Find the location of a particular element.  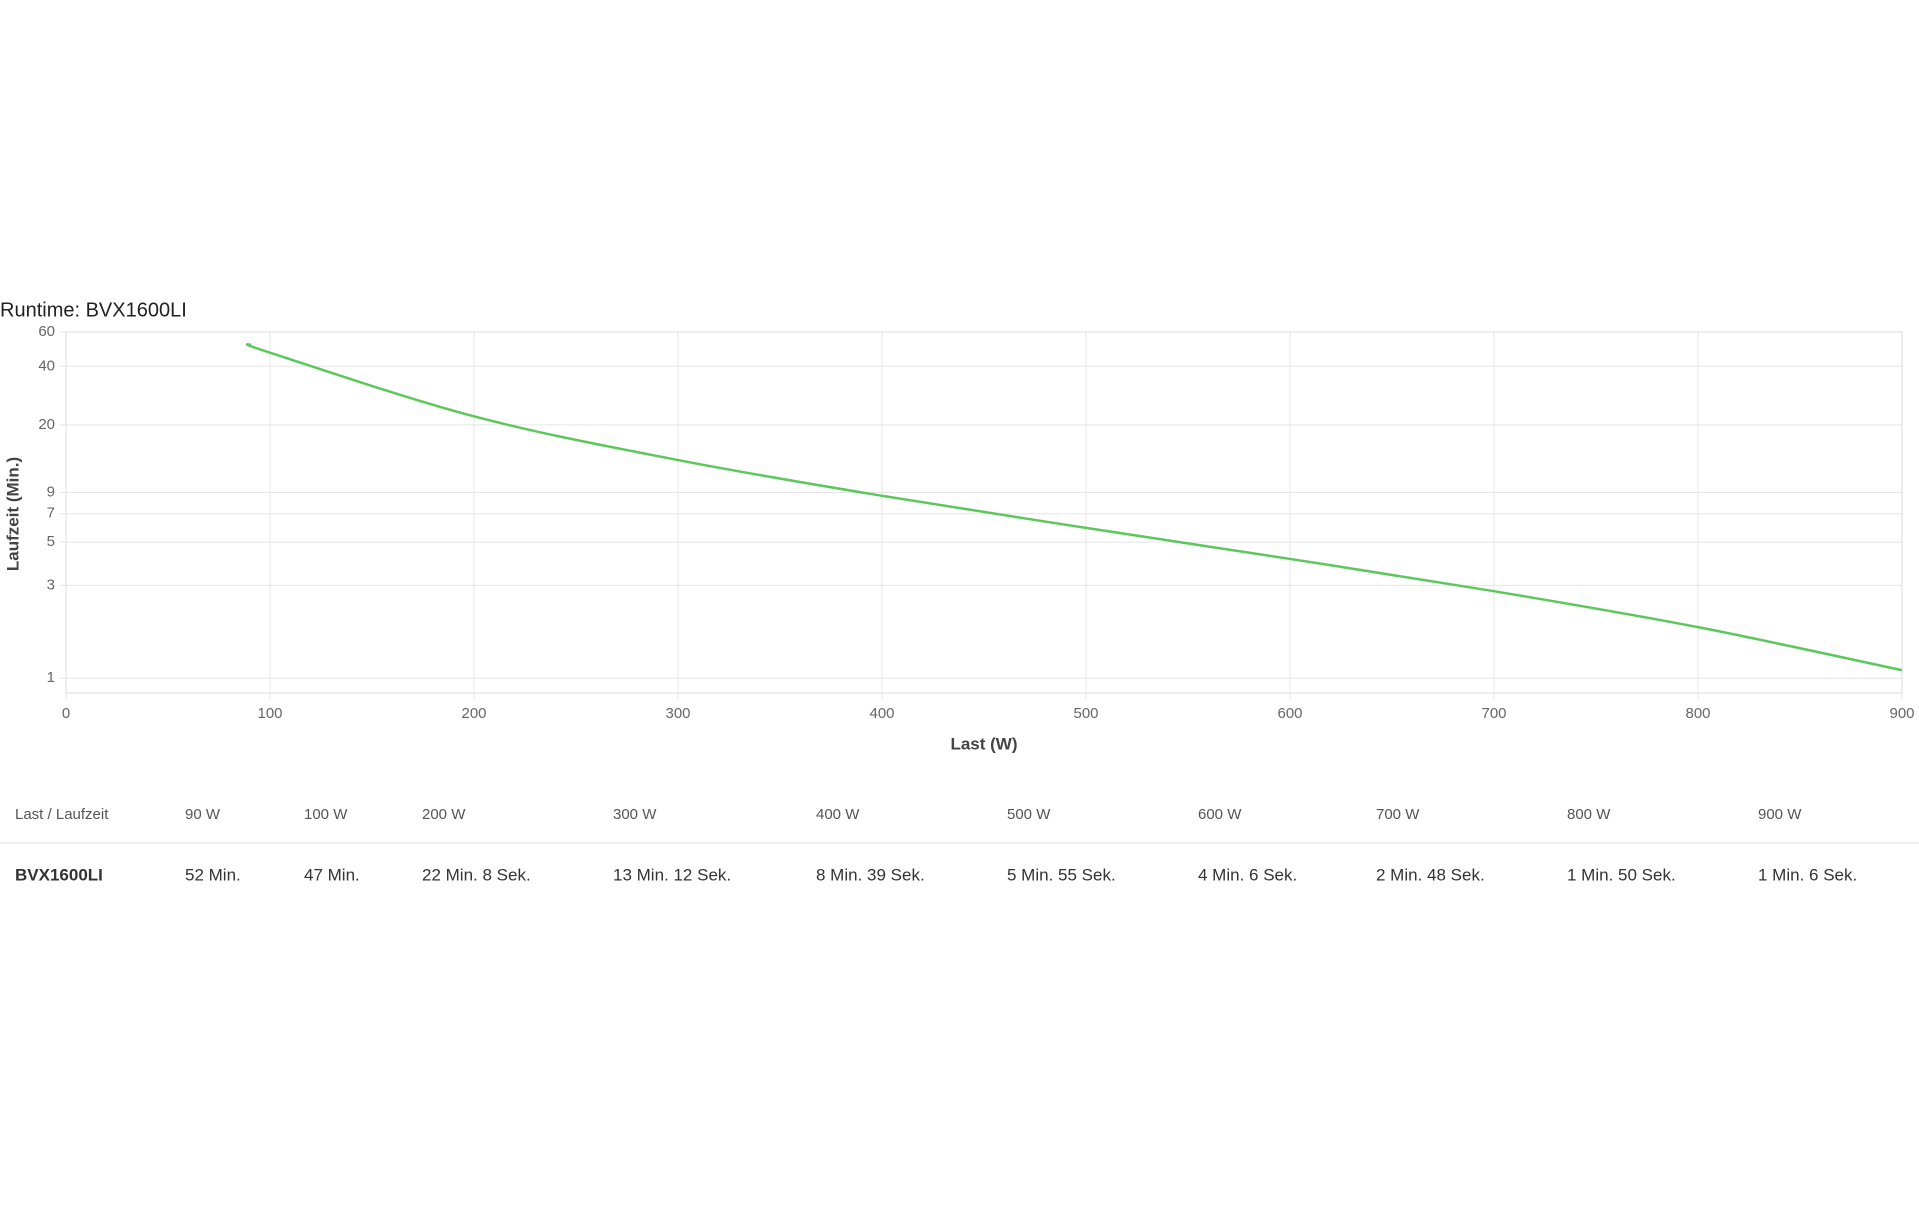

table-header-cell: 100 W is located at coordinates (326, 814).